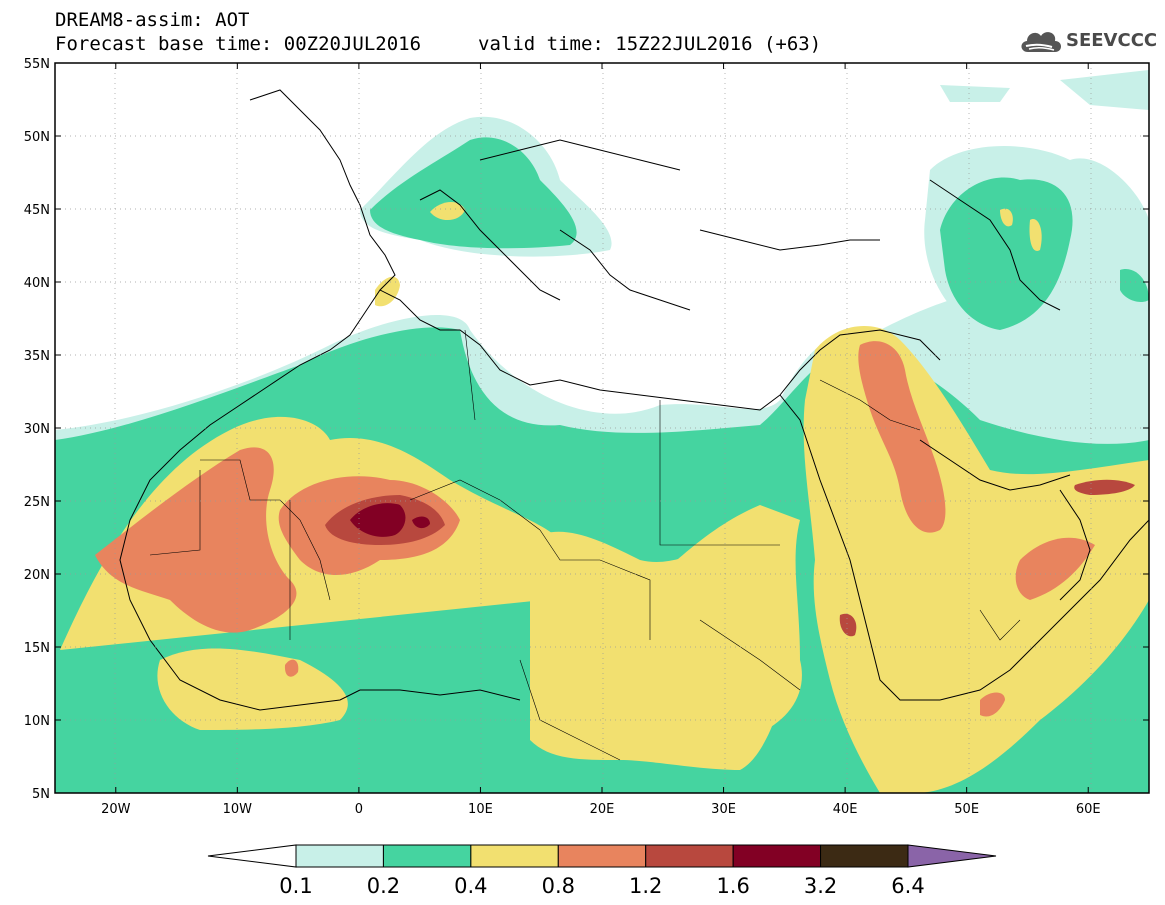  What do you see at coordinates (1088, 809) in the screenshot?
I see `lon-label-8: 60E` at bounding box center [1088, 809].